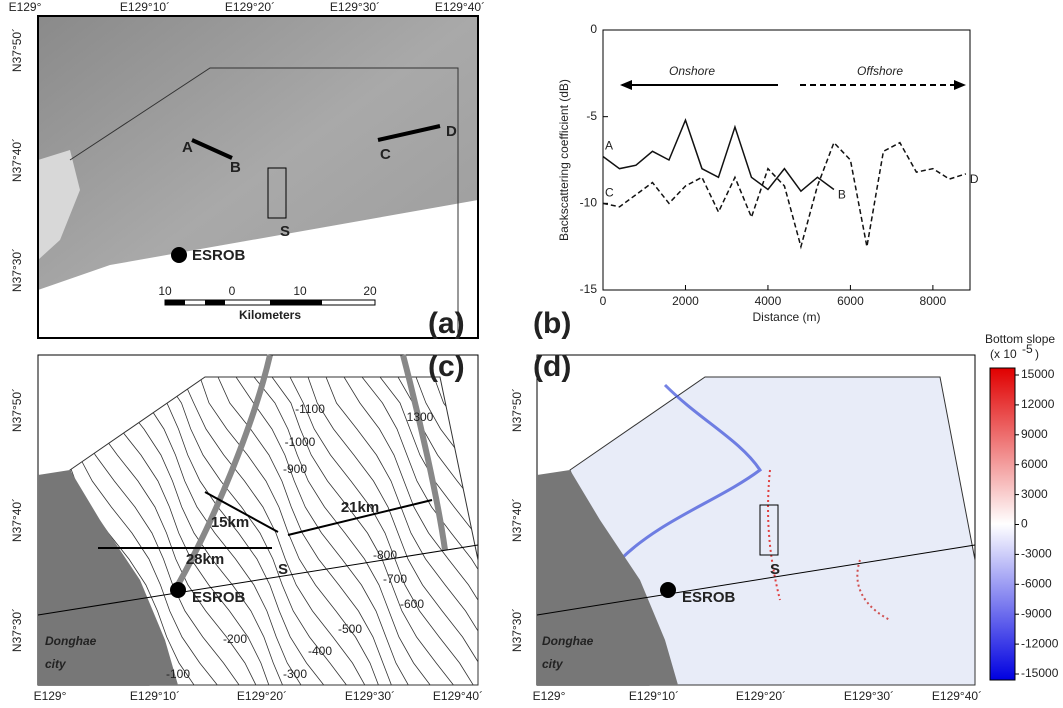  What do you see at coordinates (842, 195) in the screenshot?
I see `line-end-label: B` at bounding box center [842, 195].